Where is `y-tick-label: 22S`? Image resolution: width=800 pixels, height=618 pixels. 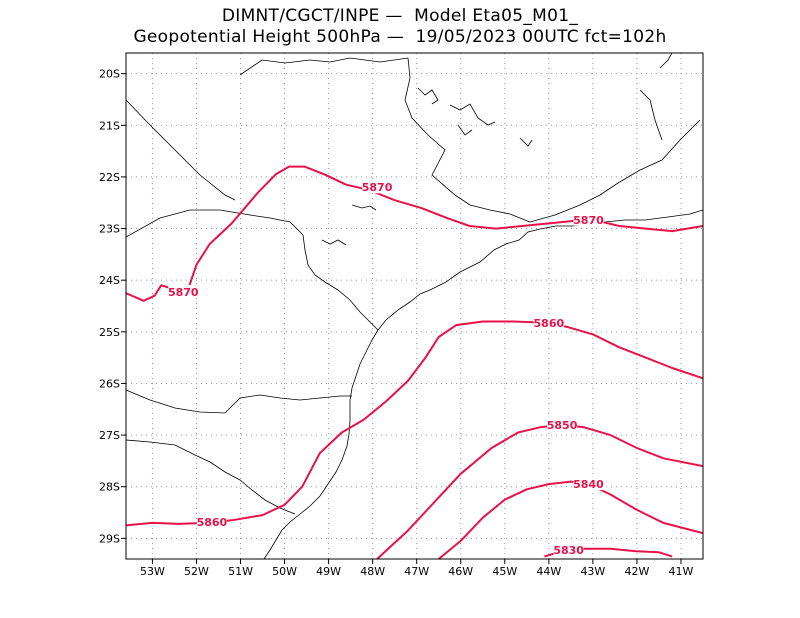
y-tick-label: 22S is located at coordinates (109, 177).